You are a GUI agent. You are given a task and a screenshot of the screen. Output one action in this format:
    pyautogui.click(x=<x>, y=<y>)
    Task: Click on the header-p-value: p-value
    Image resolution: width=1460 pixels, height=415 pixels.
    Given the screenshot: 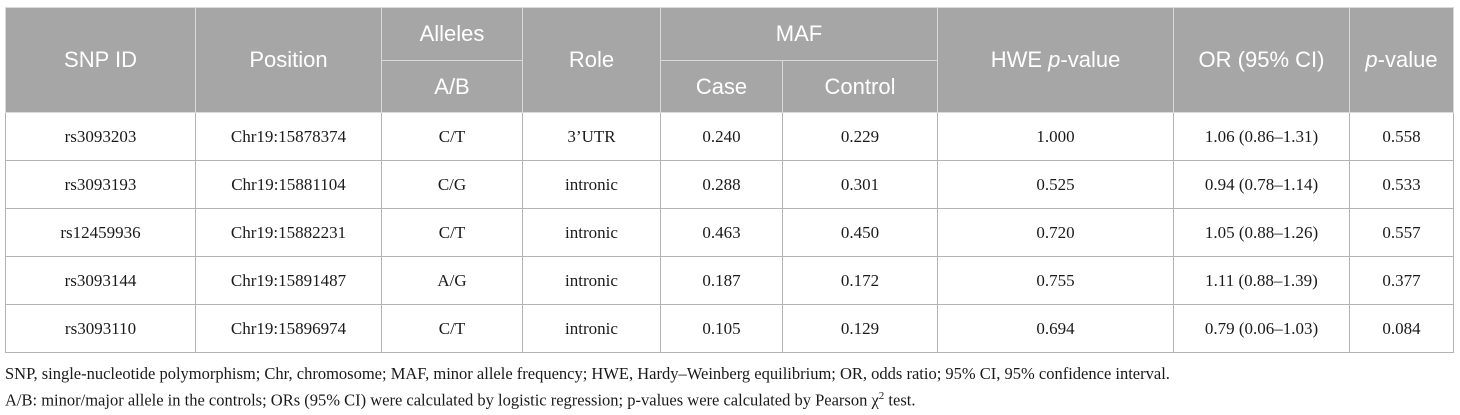 What is the action you would take?
    pyautogui.click(x=1402, y=60)
    